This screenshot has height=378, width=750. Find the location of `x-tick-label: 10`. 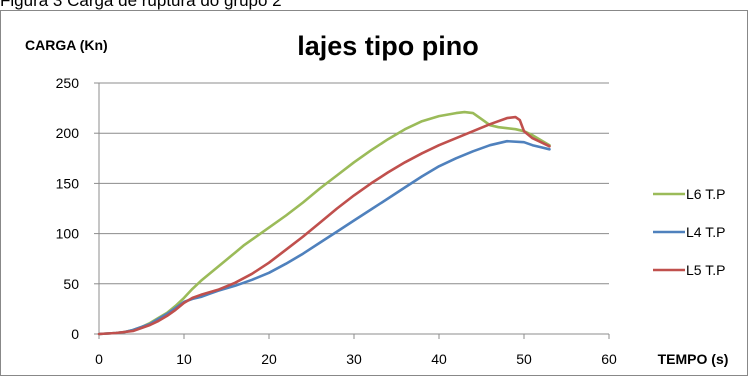

x-tick-label: 10 is located at coordinates (184, 359).